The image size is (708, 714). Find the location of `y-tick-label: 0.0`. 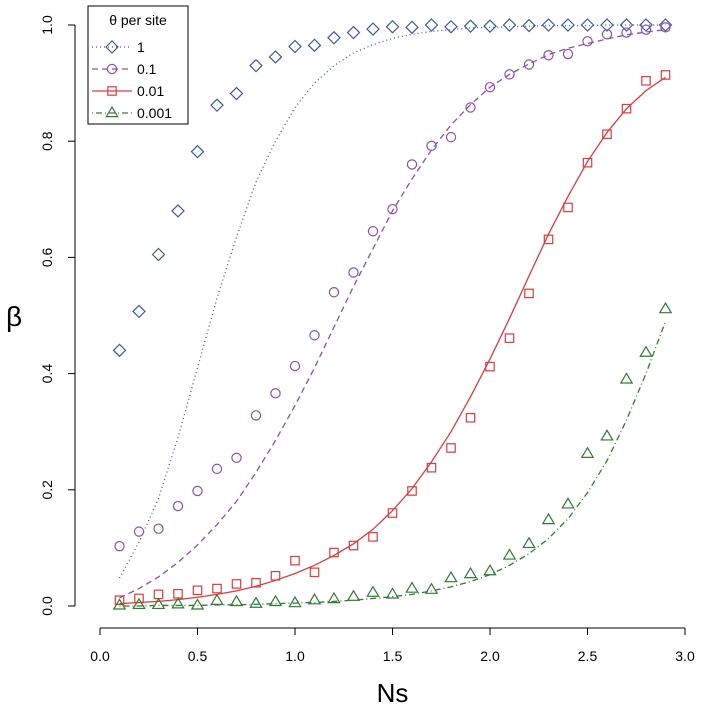

y-tick-label: 0.0 is located at coordinates (47, 606).